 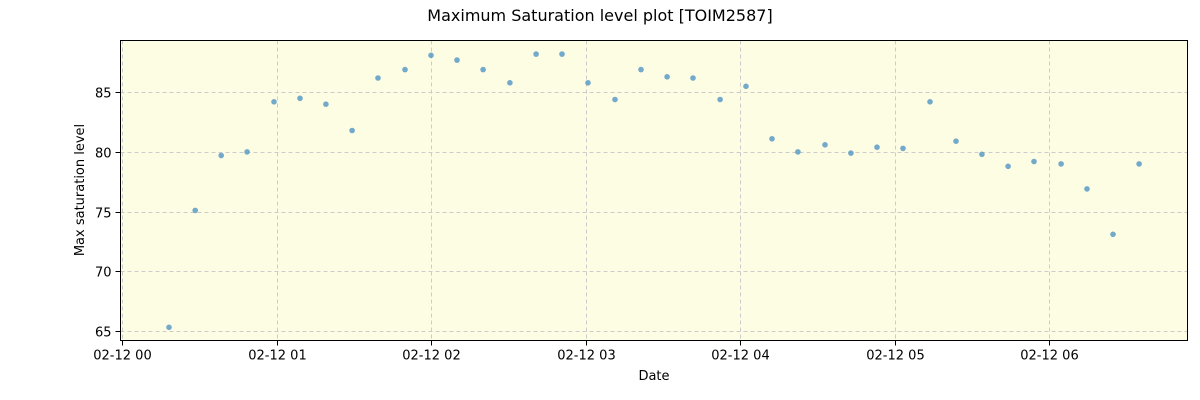 I want to click on y-axis: 65 70 75 80 85, so click(x=108, y=214).